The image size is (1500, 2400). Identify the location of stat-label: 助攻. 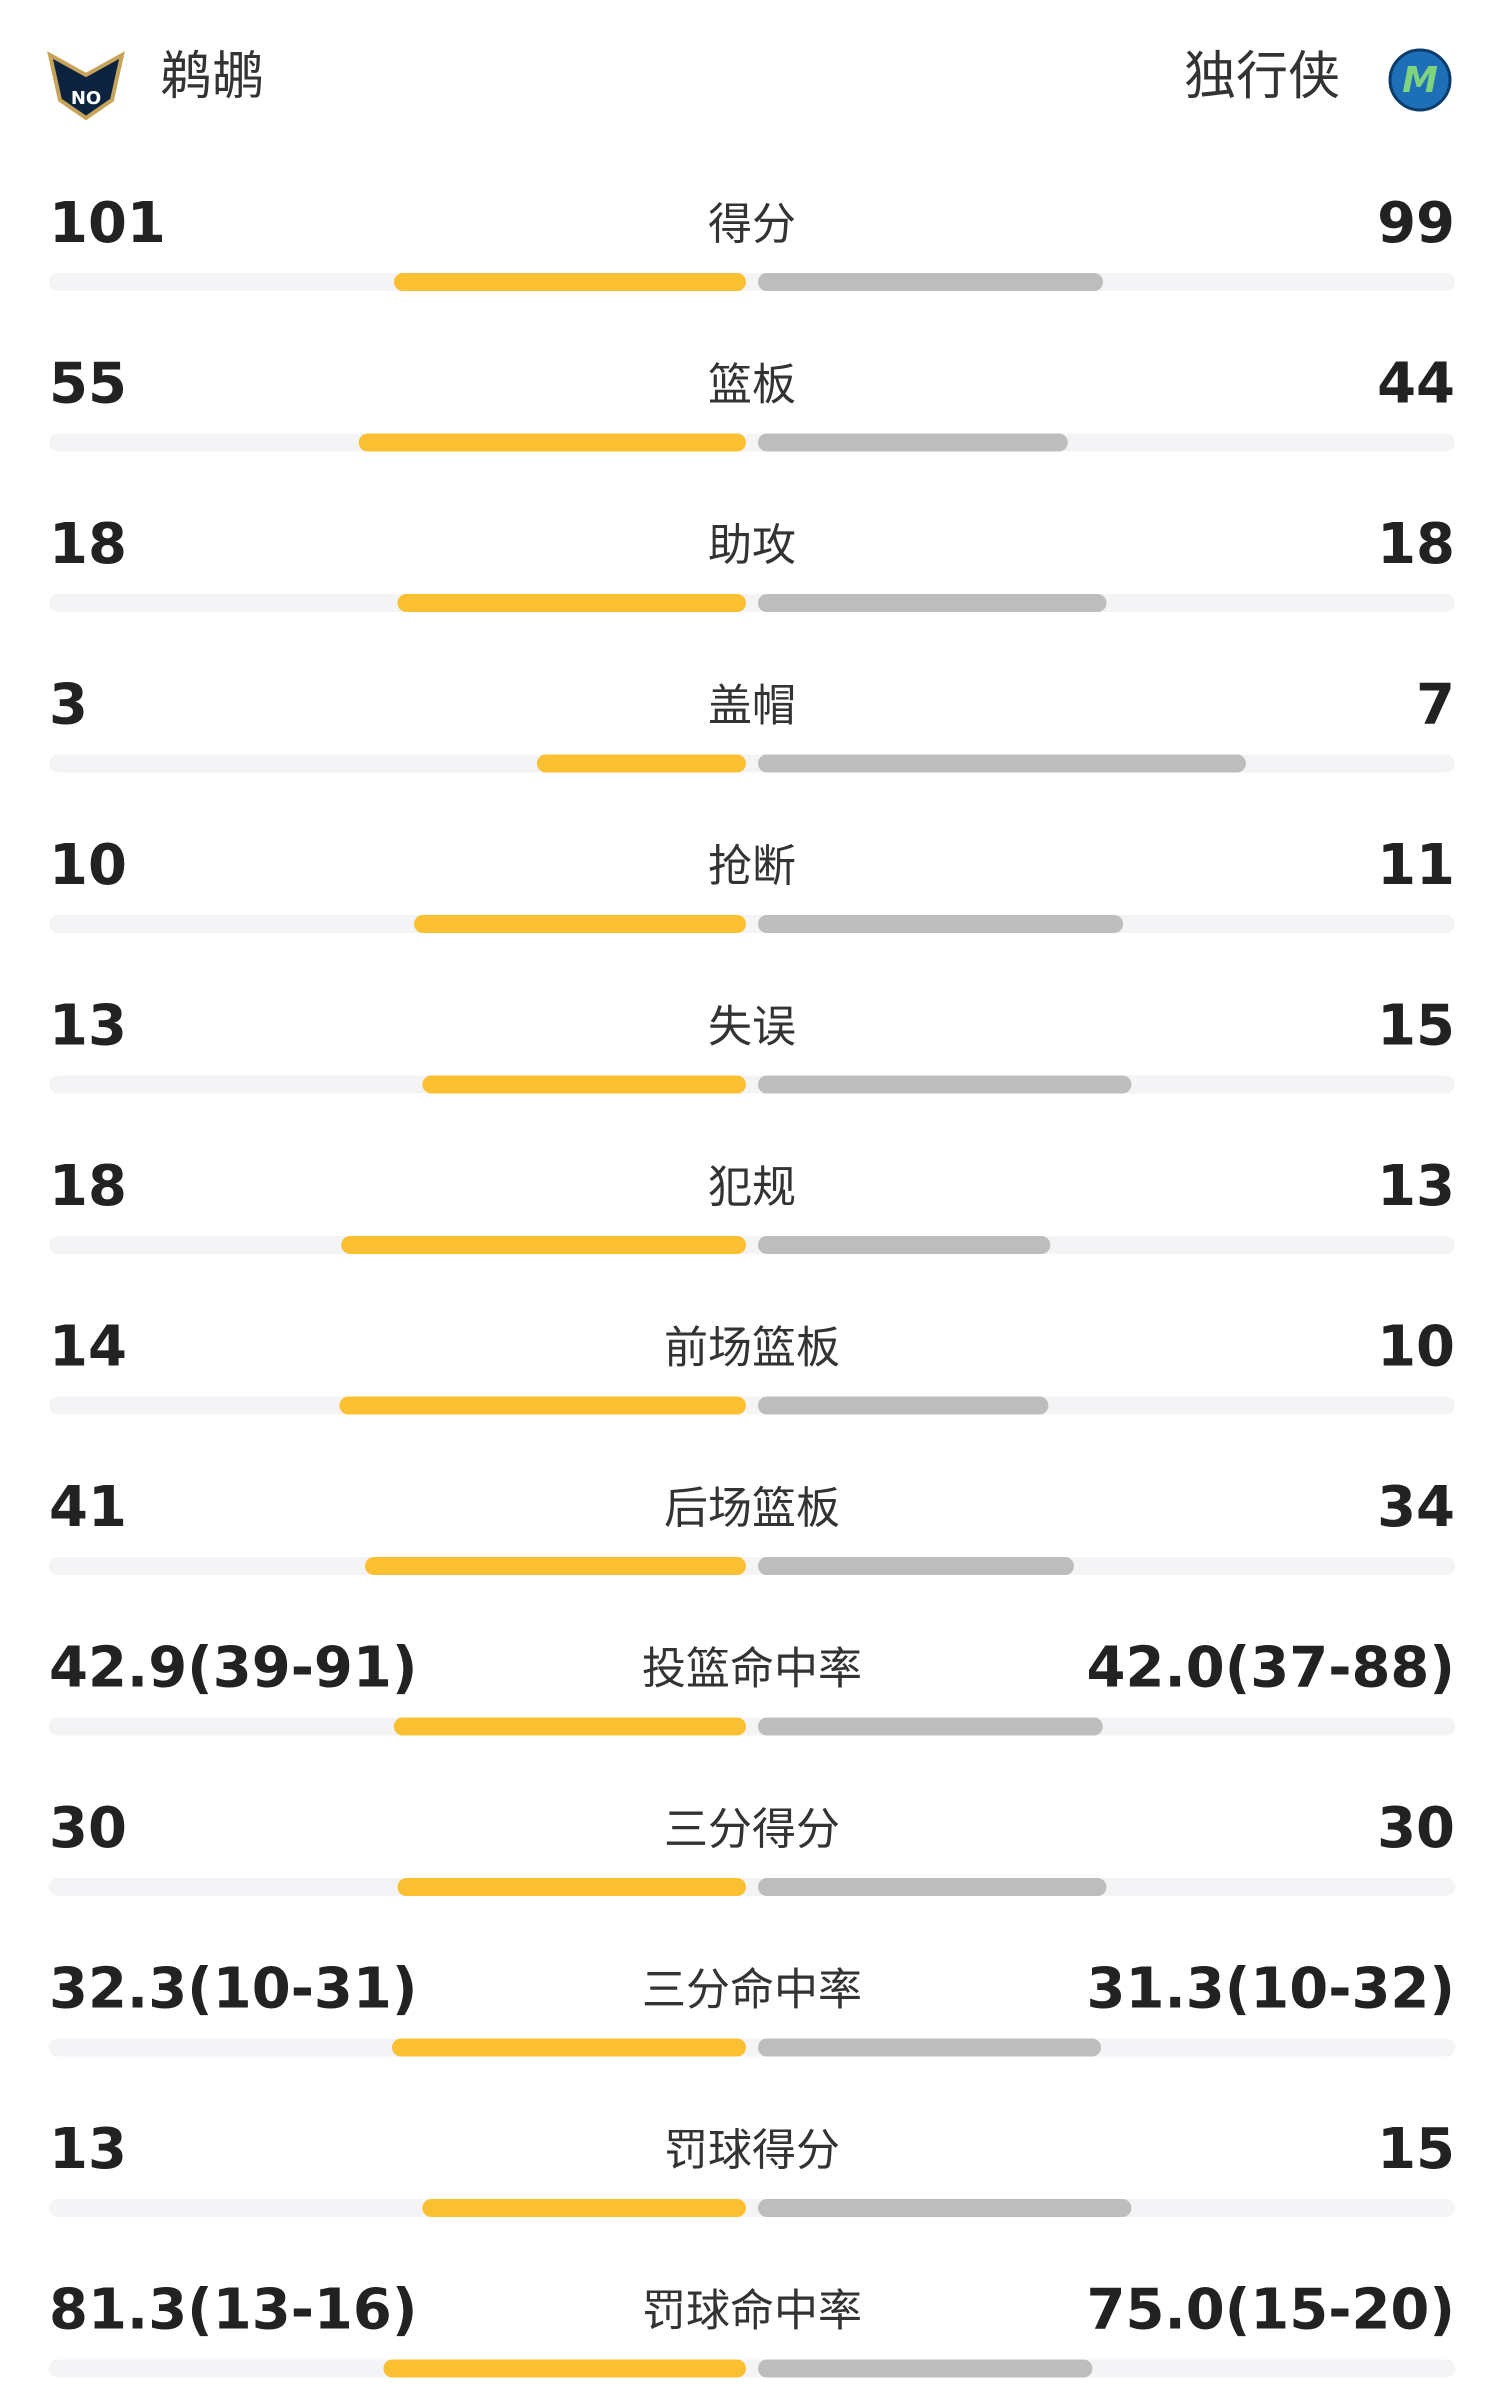
(752, 545).